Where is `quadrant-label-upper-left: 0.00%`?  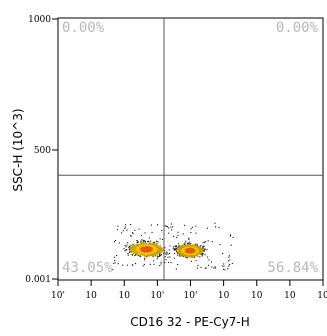 quadrant-label-upper-left: 0.00% is located at coordinates (83, 28).